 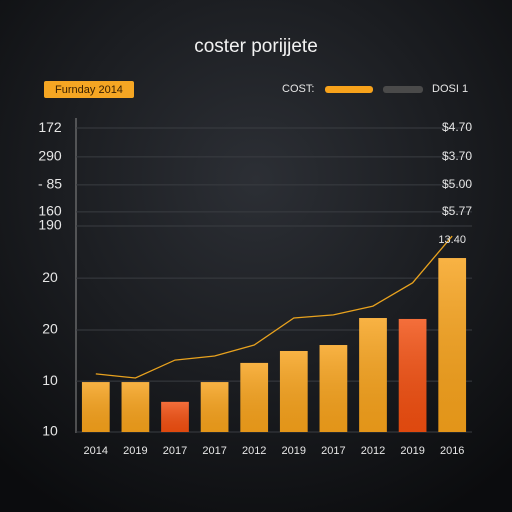 I want to click on badge-box, so click(x=89, y=89).